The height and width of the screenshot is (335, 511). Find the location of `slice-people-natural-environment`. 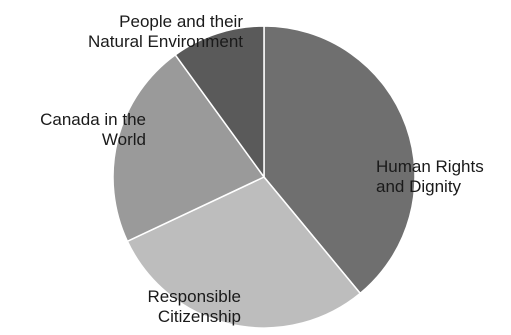

slice-people-natural-environment is located at coordinates (219, 102).